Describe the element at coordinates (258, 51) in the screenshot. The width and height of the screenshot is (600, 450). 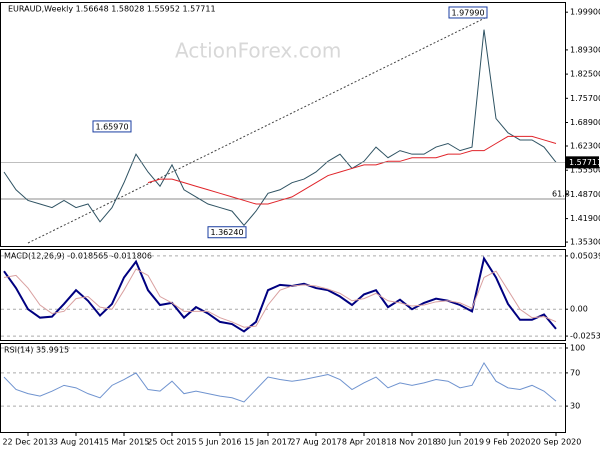
I see `watermark: ActionForex.com` at that location.